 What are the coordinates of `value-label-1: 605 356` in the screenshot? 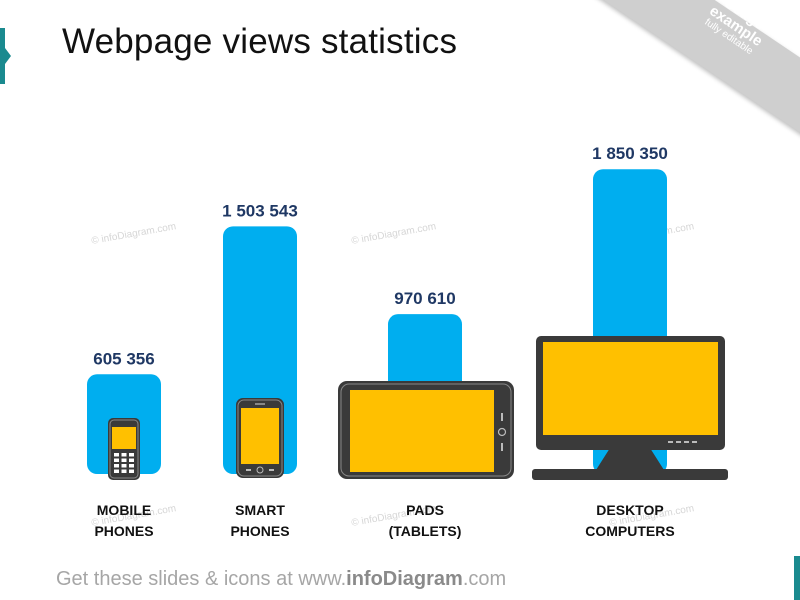 It's located at (123, 358).